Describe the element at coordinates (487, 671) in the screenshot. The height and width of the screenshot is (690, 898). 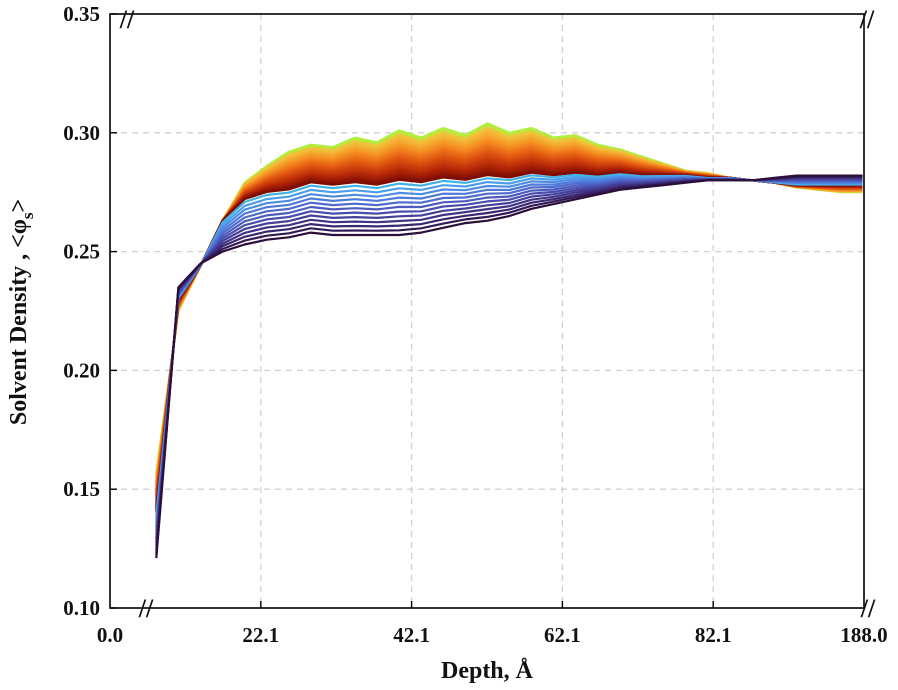
I see `x-axis-title: Depth, Å` at that location.